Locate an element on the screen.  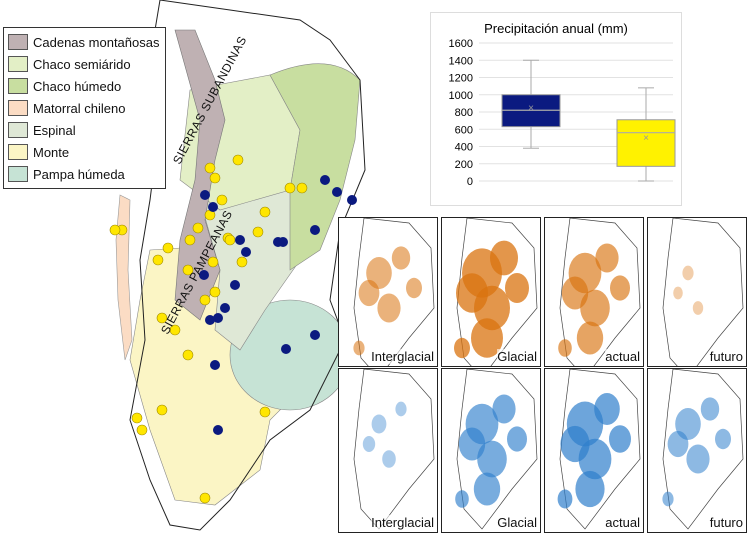
panel-label: actual is located at coordinates (622, 356).